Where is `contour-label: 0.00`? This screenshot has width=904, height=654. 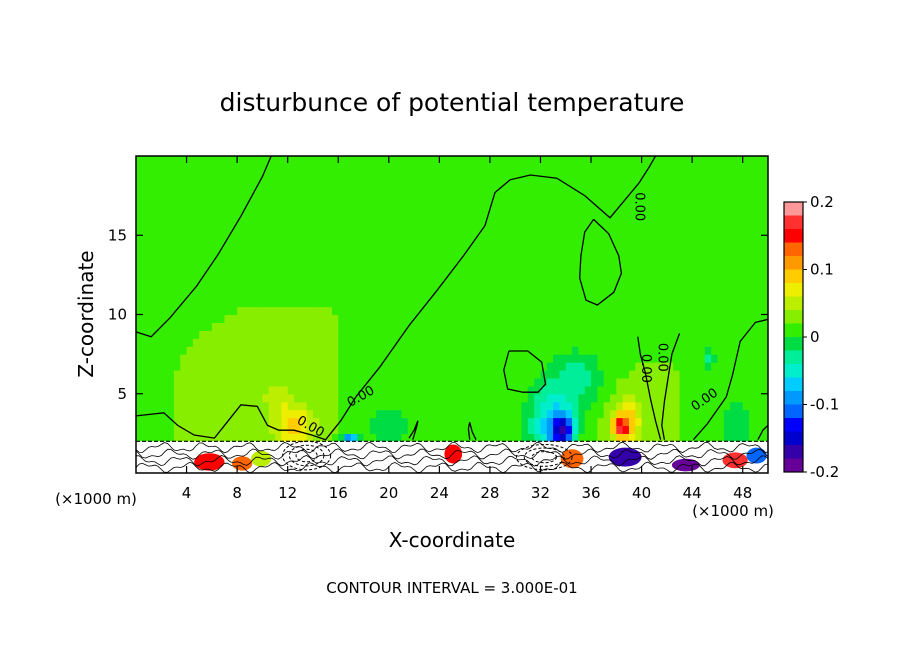
contour-label: 0.00 is located at coordinates (661, 357).